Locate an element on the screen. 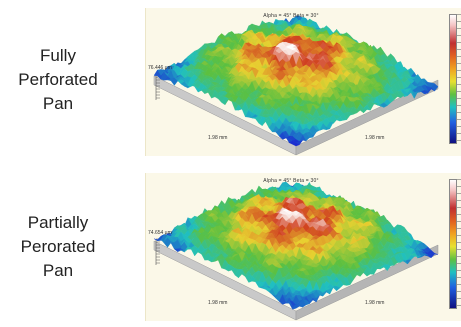 The height and width of the screenshot is (327, 461). row-label-partially-perforated: Partially Perorated Pan is located at coordinates (58, 247).